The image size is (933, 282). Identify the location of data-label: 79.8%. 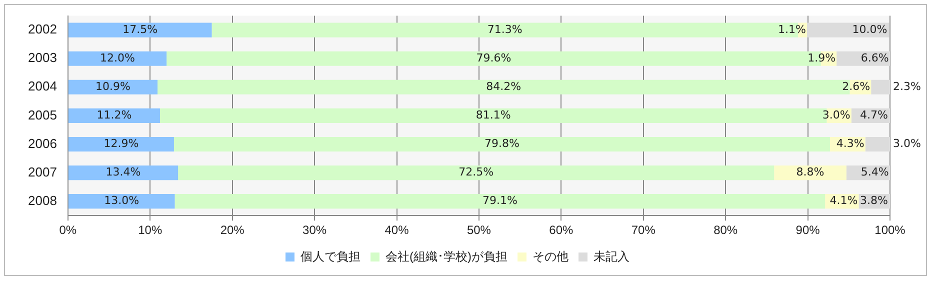
(502, 143).